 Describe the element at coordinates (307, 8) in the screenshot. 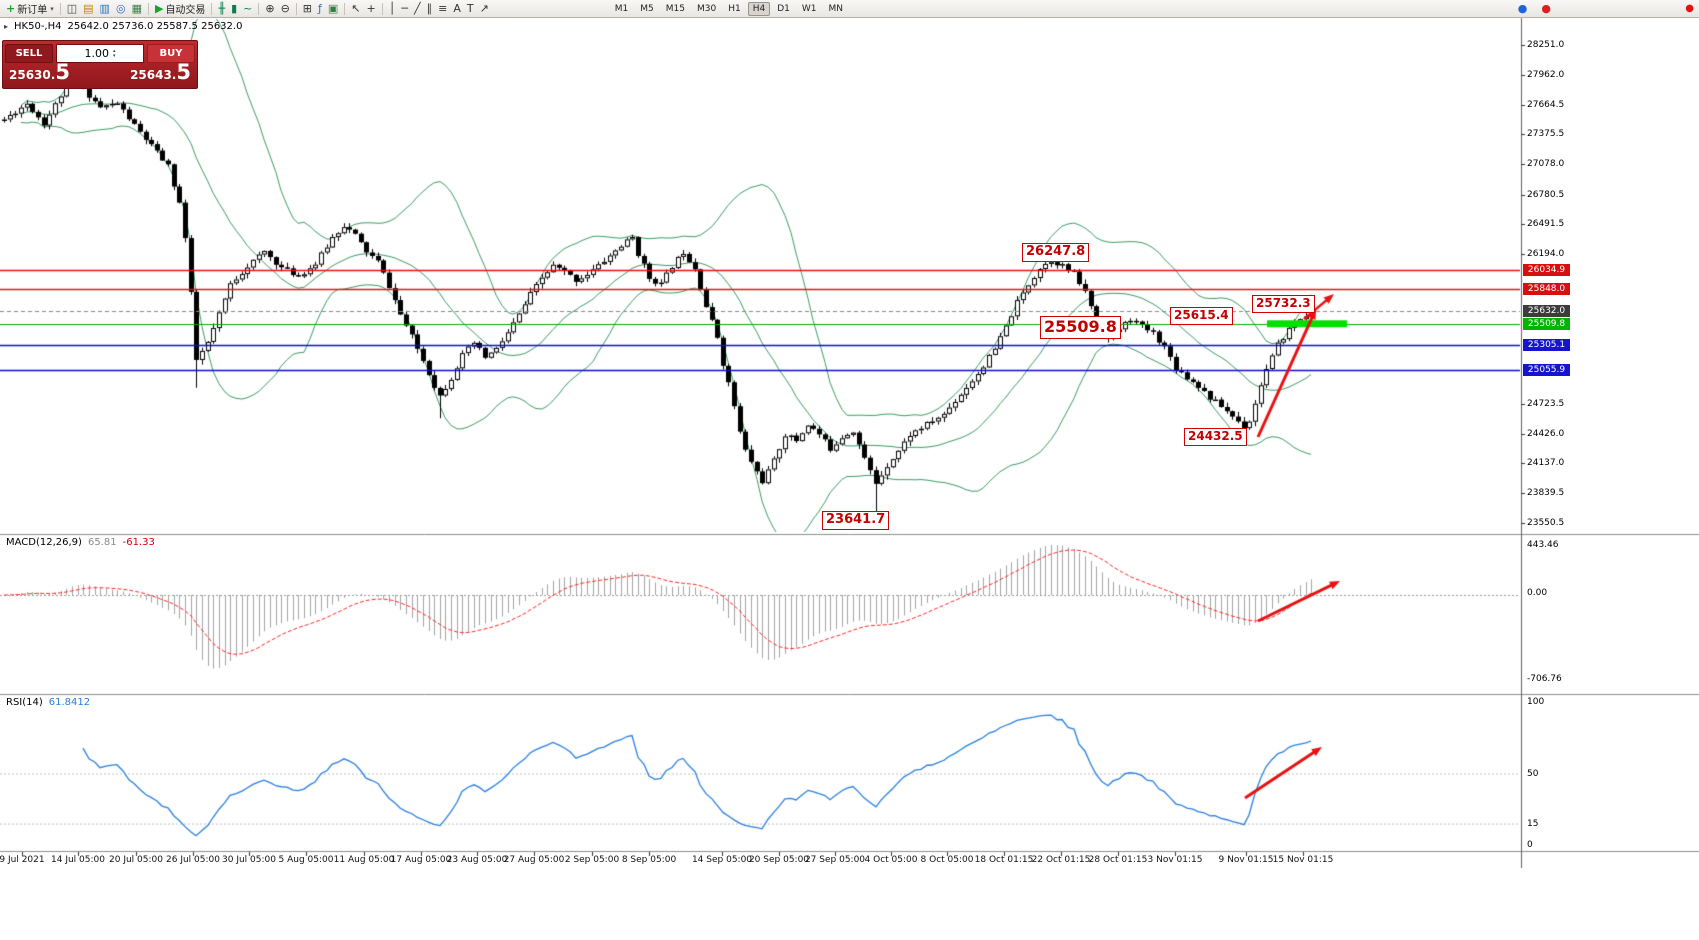

I see `tile-windows-button: ⊞` at that location.